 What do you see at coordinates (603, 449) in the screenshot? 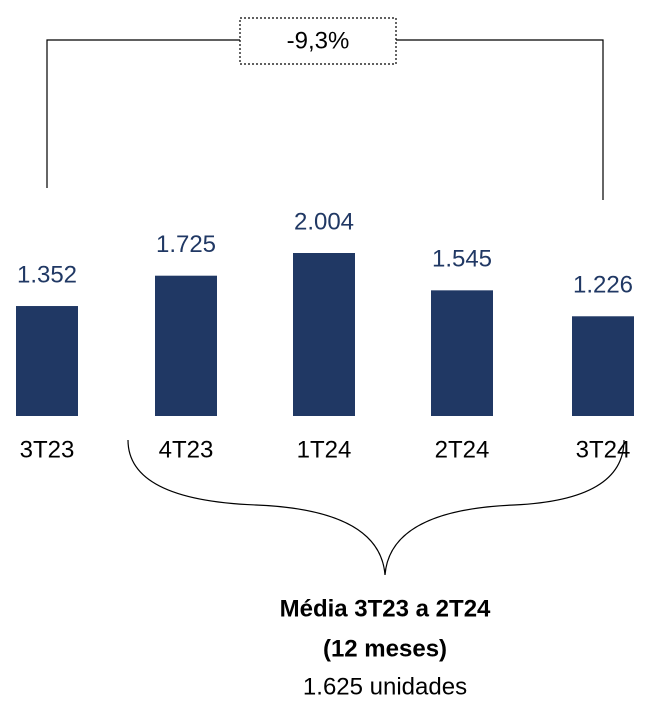
I see `x-tick-label: 3T24` at bounding box center [603, 449].